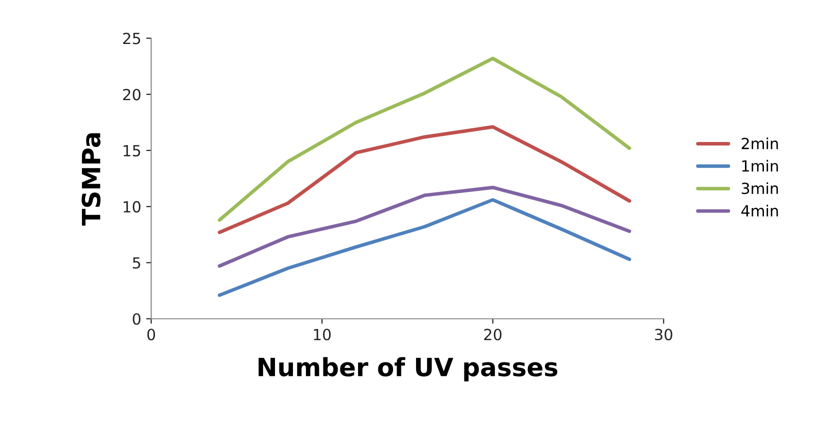  What do you see at coordinates (132, 207) in the screenshot?
I see `y-tick-label: 10` at bounding box center [132, 207].